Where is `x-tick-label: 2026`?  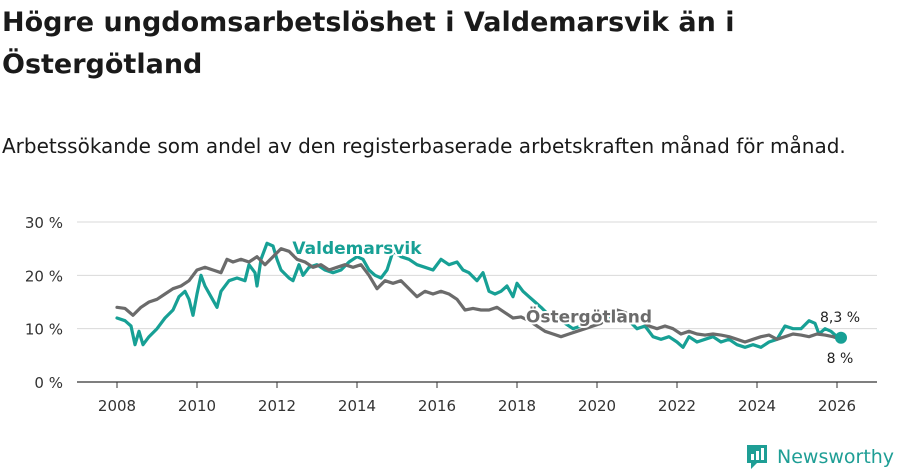 x-tick-label: 2026 is located at coordinates (837, 406).